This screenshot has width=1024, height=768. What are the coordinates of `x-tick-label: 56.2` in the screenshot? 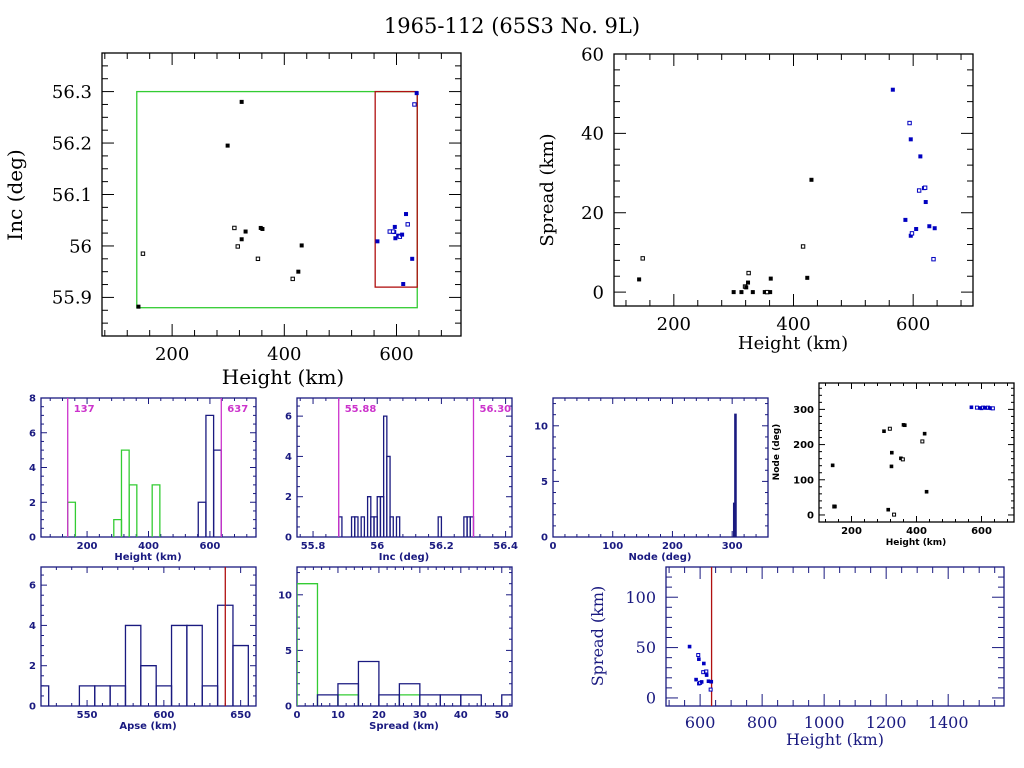 It's located at (441, 546).